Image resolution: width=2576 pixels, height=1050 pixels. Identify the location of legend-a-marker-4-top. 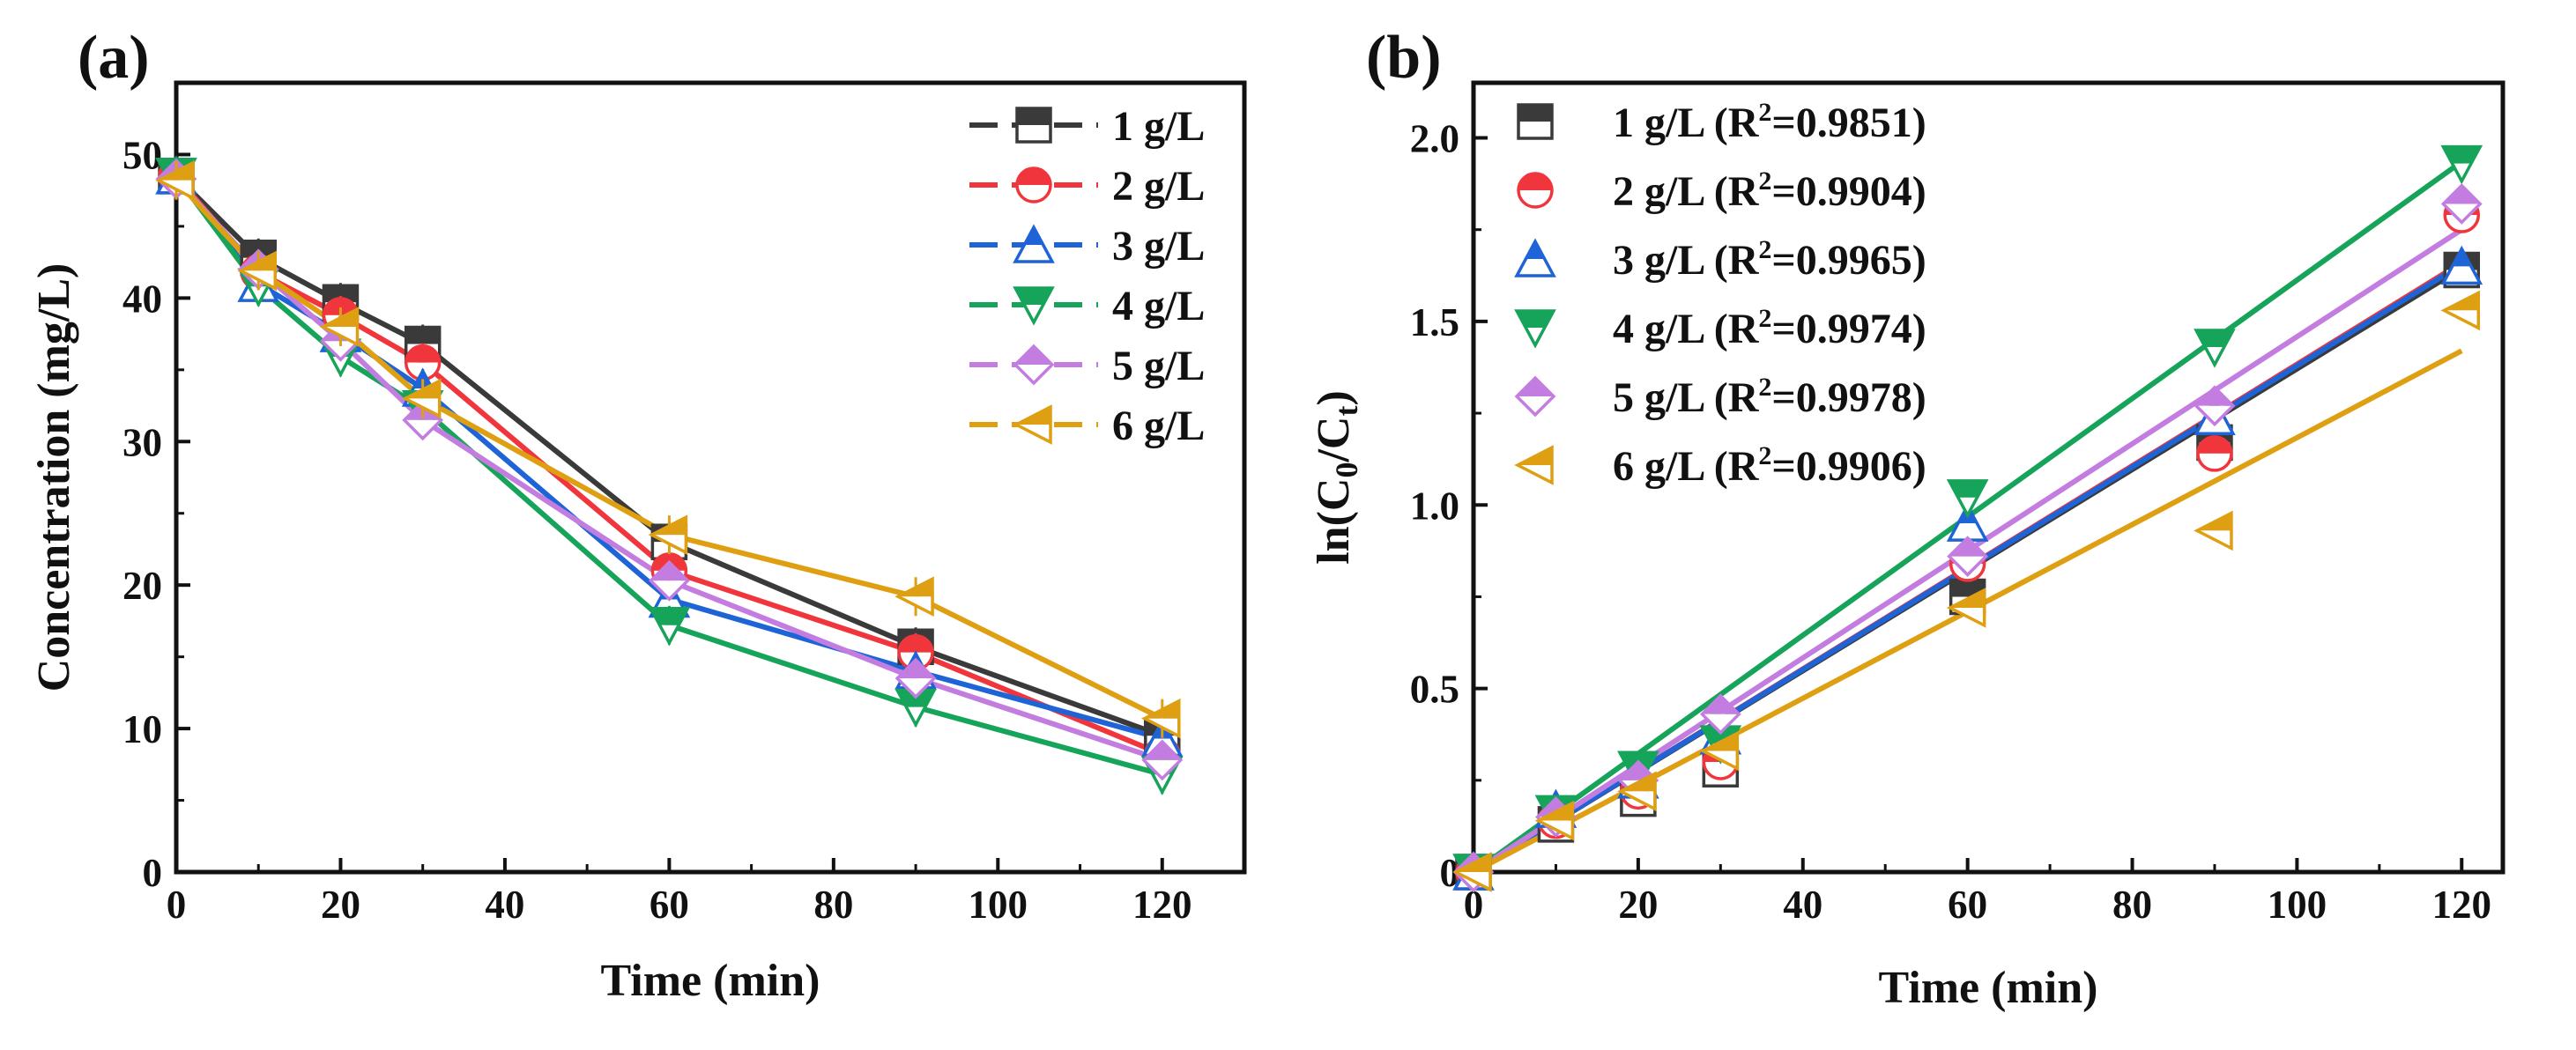
(1033, 355).